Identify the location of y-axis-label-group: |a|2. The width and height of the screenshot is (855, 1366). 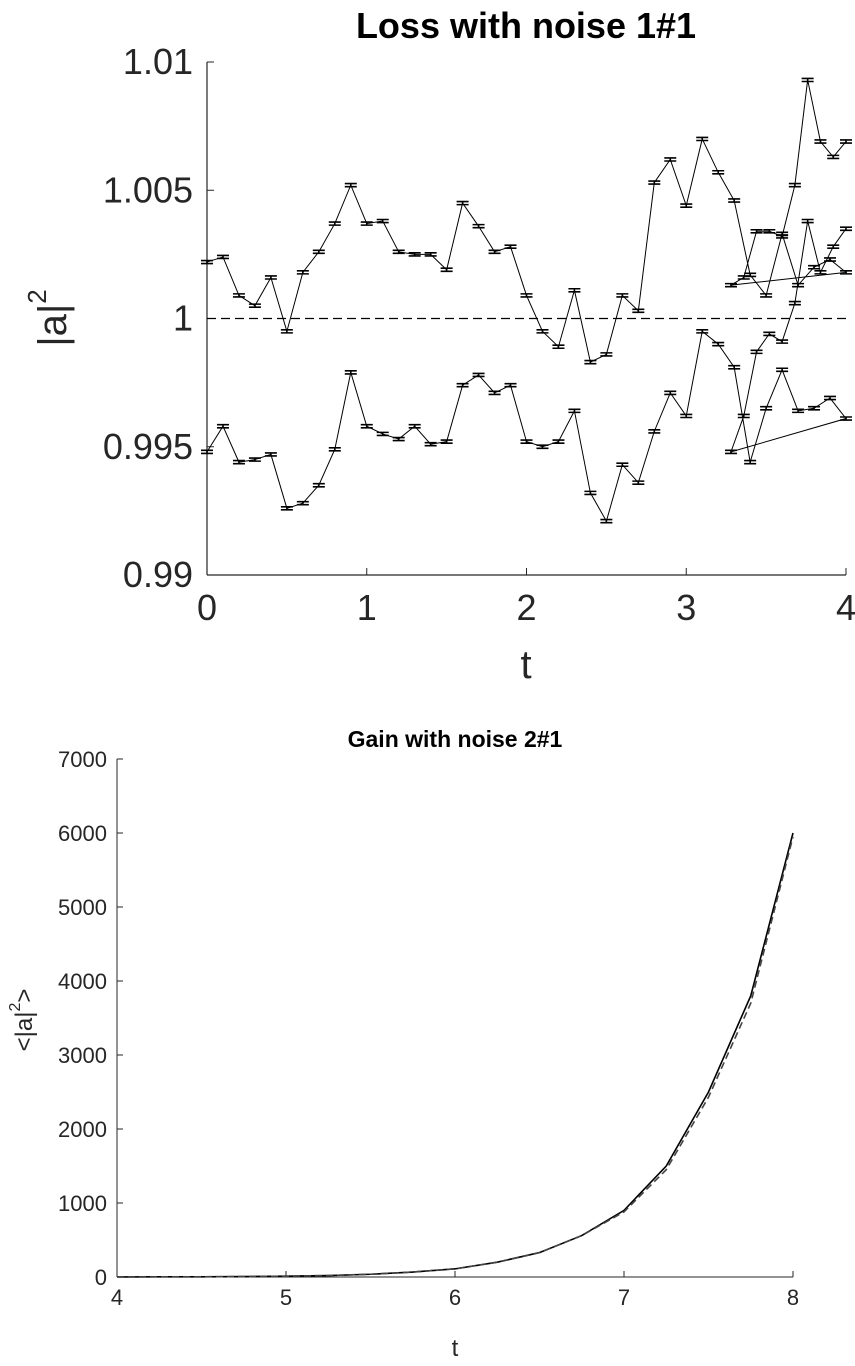
(48, 318).